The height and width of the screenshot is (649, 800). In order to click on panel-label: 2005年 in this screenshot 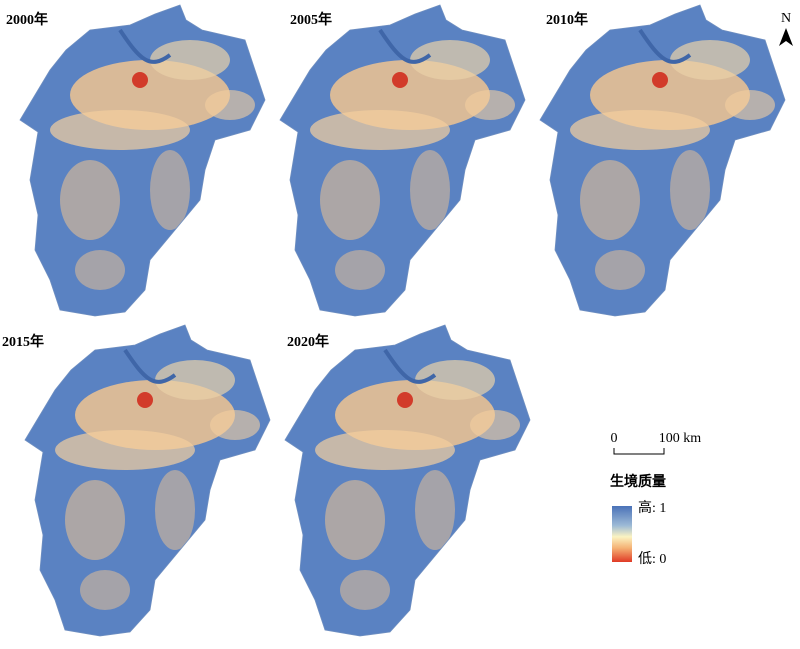, I will do `click(311, 19)`.